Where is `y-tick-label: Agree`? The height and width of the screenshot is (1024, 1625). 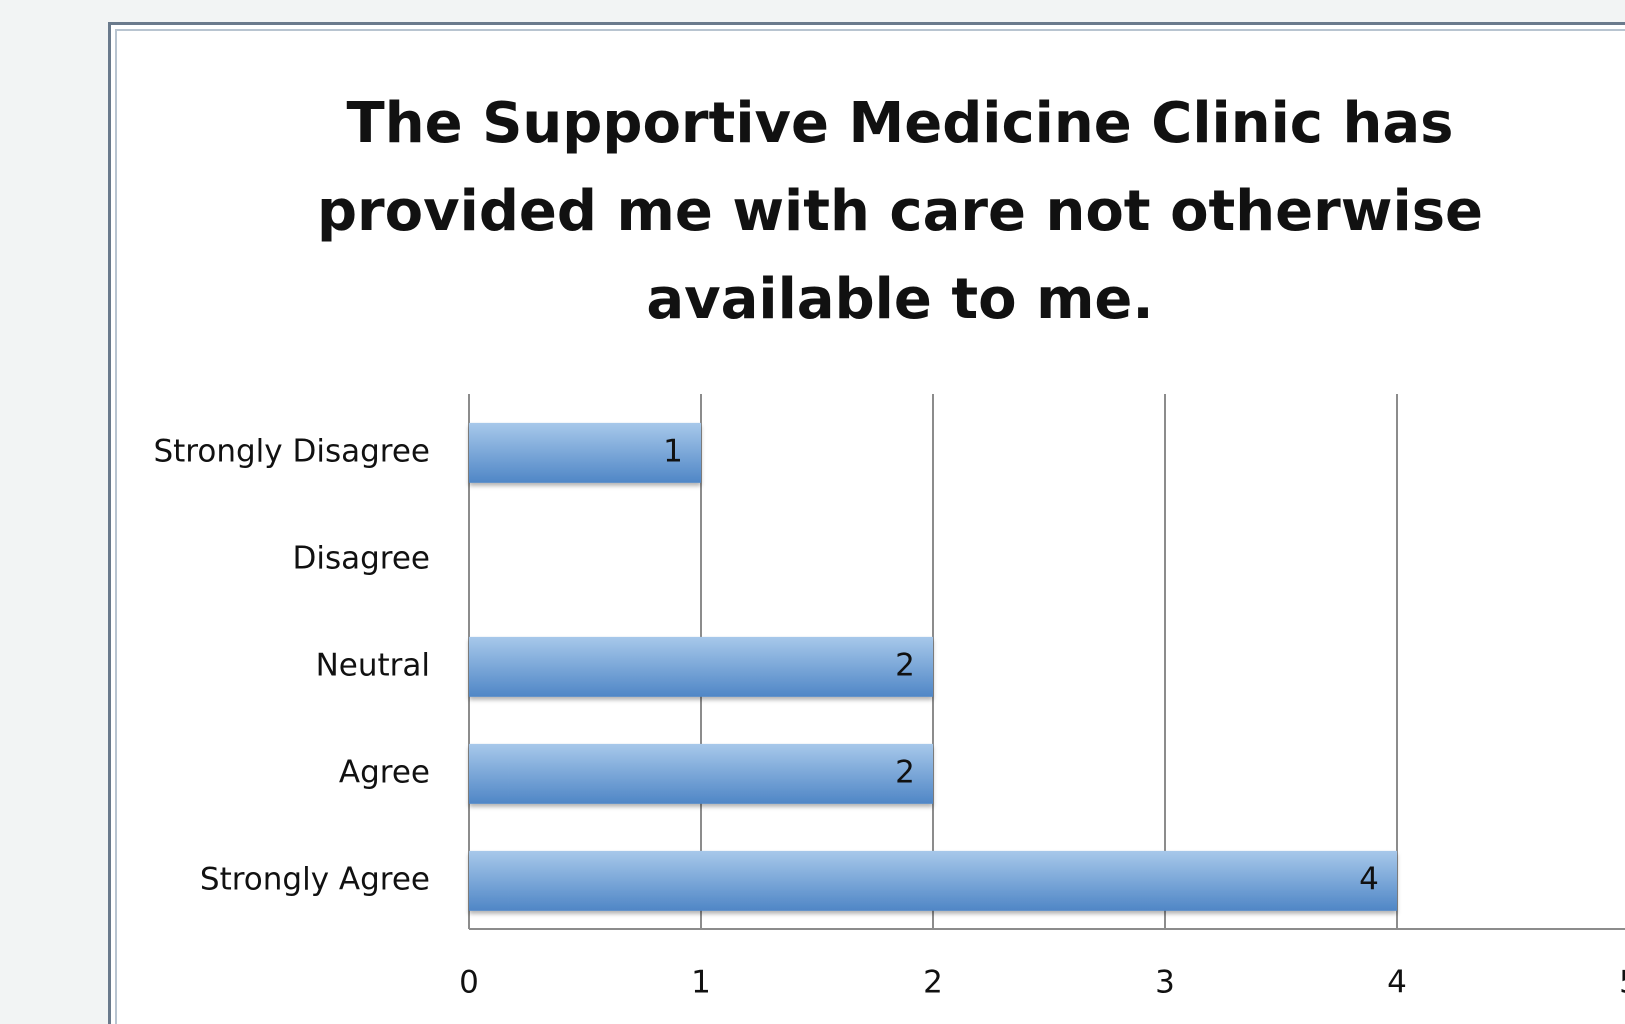
y-tick-label: Agree is located at coordinates (384, 772).